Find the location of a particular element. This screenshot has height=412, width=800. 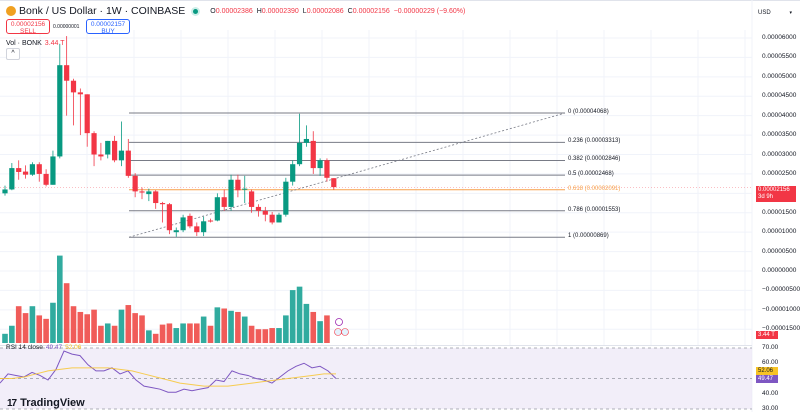

chevron-up-icon: ^ is located at coordinates (13, 53).